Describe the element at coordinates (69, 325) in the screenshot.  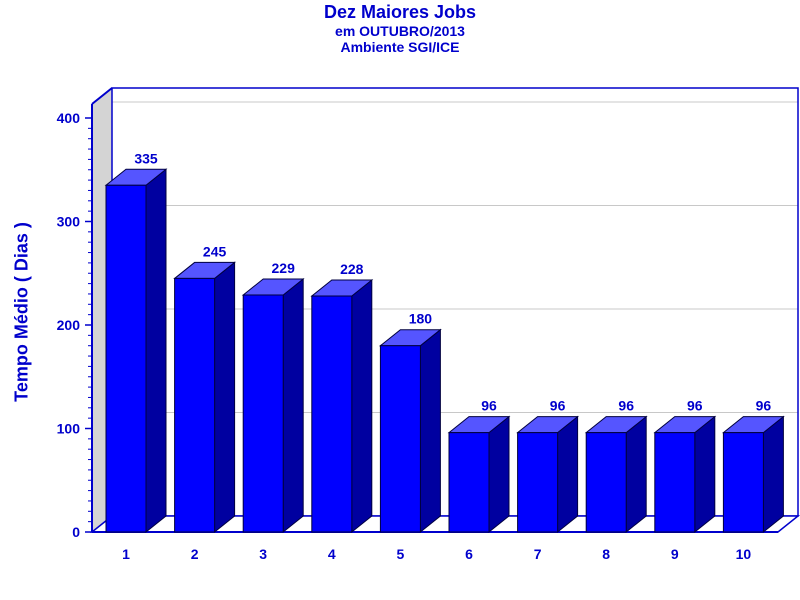
I see `y-tick-label: 200` at that location.